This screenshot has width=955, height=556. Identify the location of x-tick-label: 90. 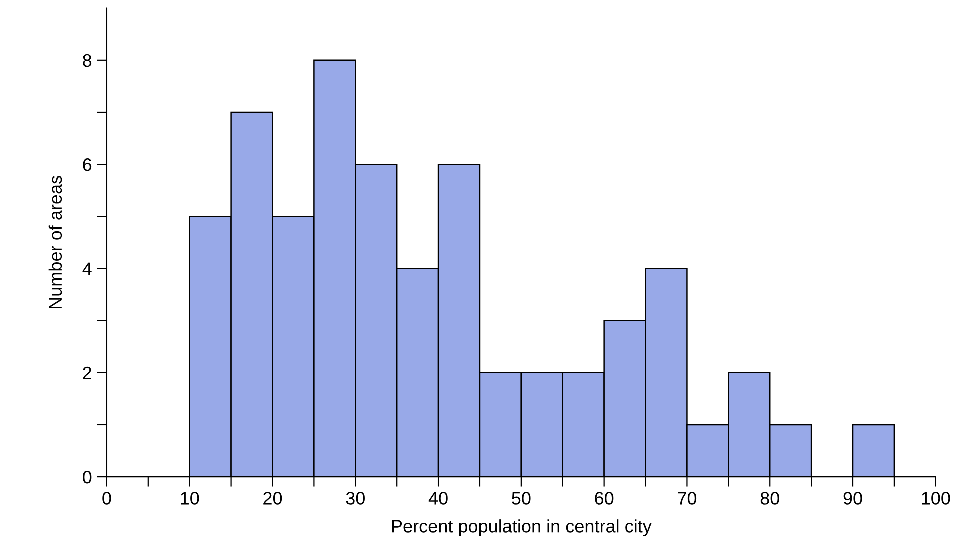
(853, 498).